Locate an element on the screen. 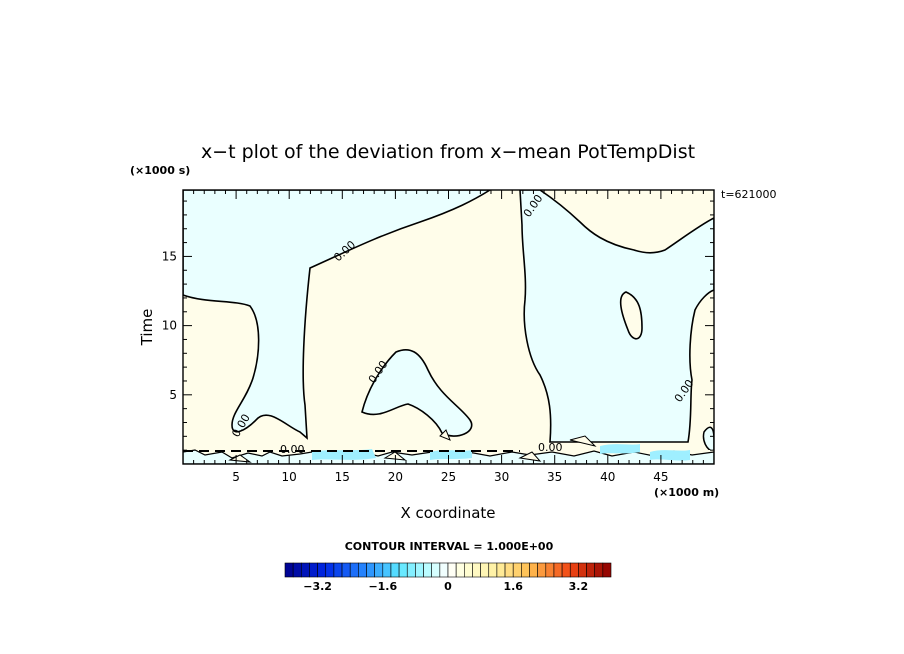 The height and width of the screenshot is (654, 904). x-unit-label: (×1000 m) is located at coordinates (686, 492).